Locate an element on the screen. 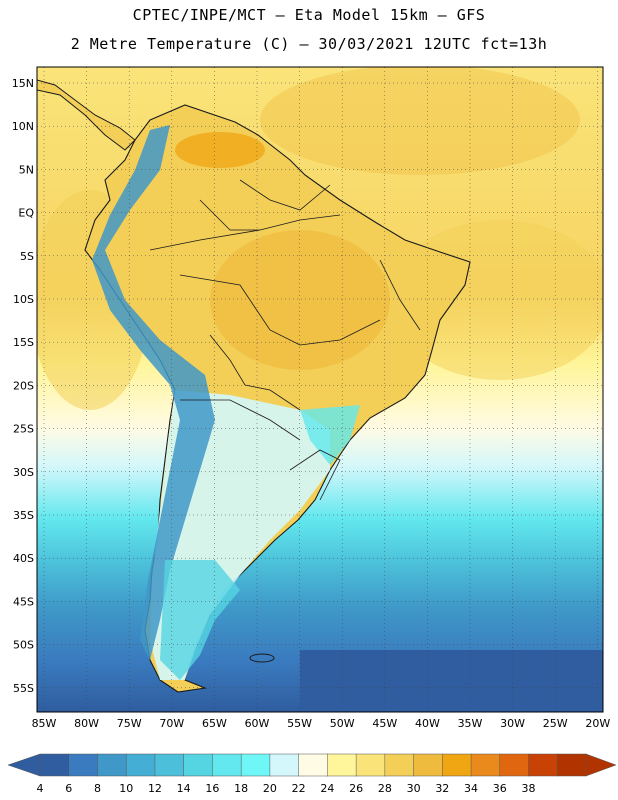 The width and height of the screenshot is (618, 800). colorbar-label: 20 is located at coordinates (269, 788).